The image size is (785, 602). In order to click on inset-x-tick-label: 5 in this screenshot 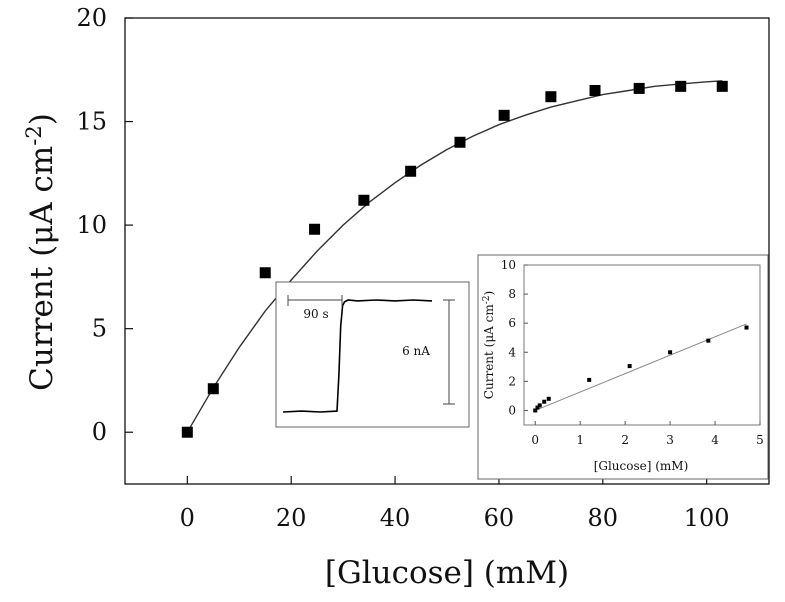, I will do `click(760, 440)`.